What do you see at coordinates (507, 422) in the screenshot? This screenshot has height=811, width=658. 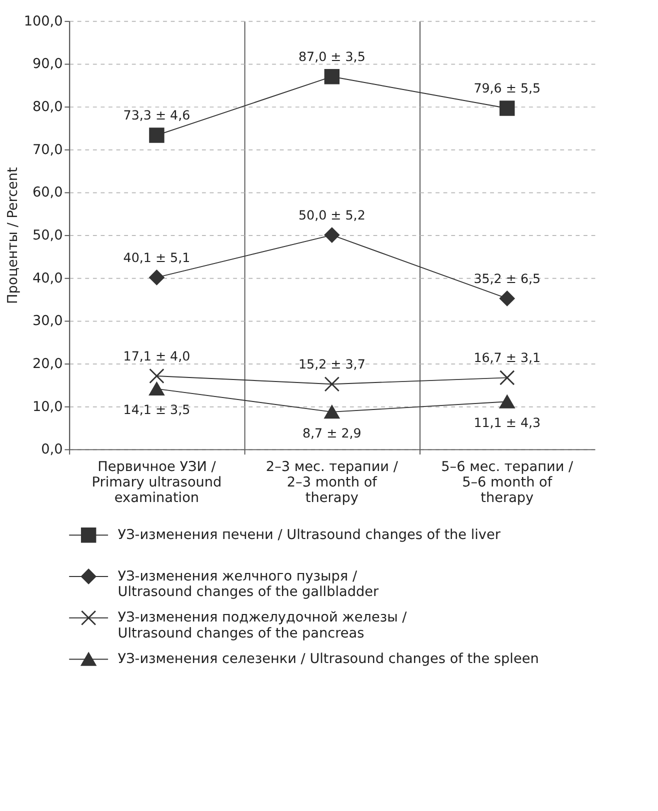 I see `data-label: 11,1 ± 4,3` at bounding box center [507, 422].